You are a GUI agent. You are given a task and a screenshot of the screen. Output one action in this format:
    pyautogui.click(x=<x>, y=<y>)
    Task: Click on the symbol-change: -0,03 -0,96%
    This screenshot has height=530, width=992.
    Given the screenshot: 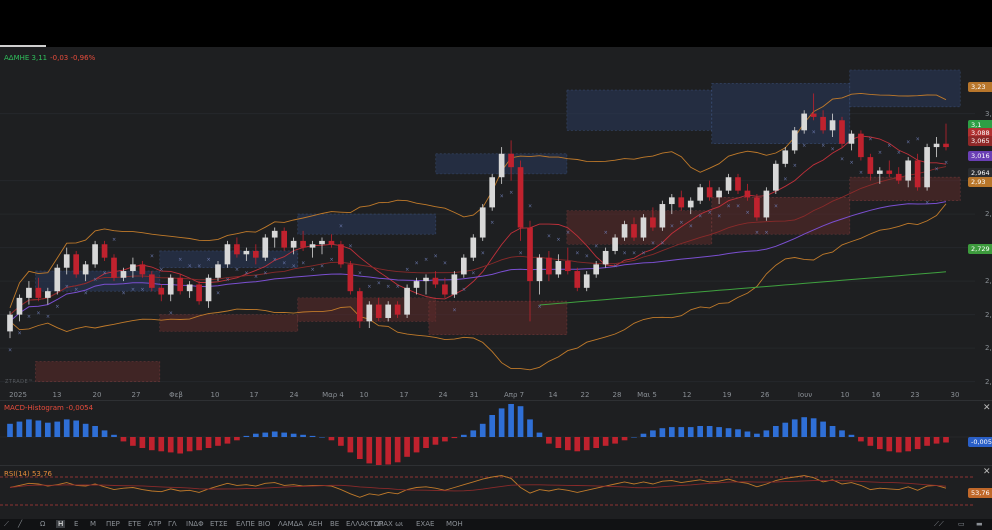 What is the action you would take?
    pyautogui.click(x=73, y=58)
    